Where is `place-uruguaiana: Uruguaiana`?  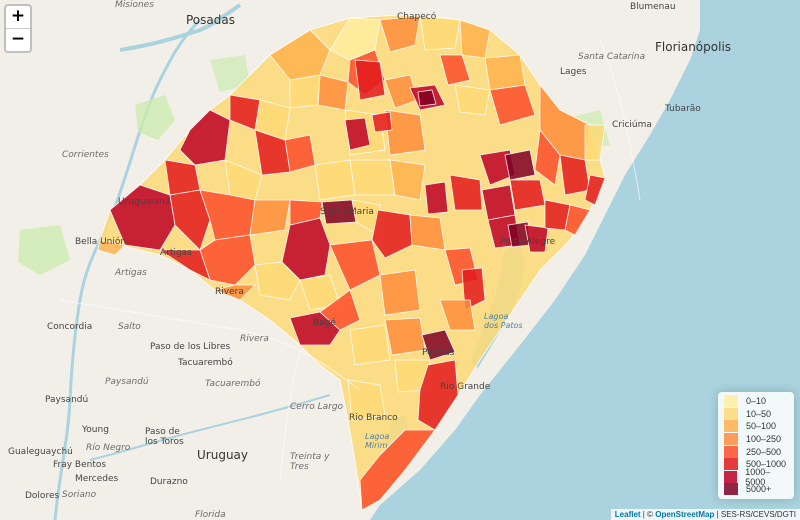 place-uruguaiana: Uruguaiana is located at coordinates (144, 202).